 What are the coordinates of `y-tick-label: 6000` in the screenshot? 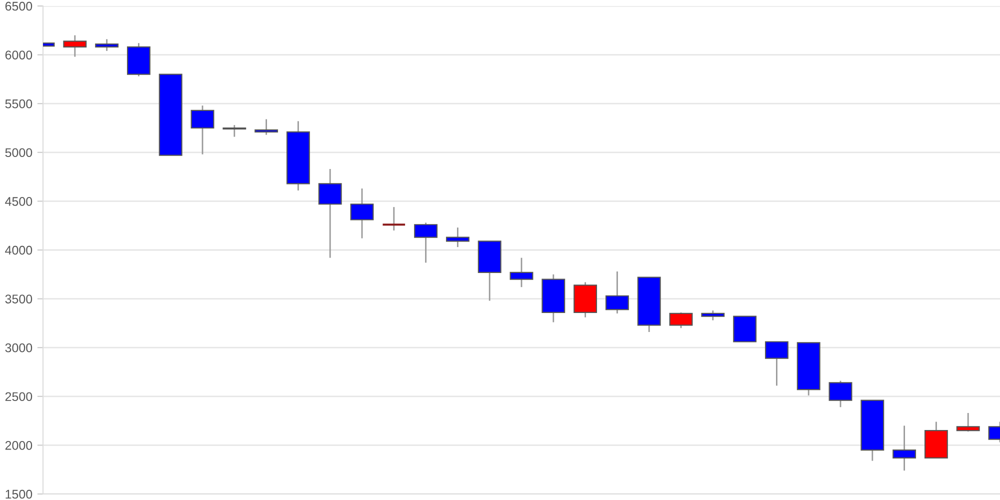 It's located at (18, 55).